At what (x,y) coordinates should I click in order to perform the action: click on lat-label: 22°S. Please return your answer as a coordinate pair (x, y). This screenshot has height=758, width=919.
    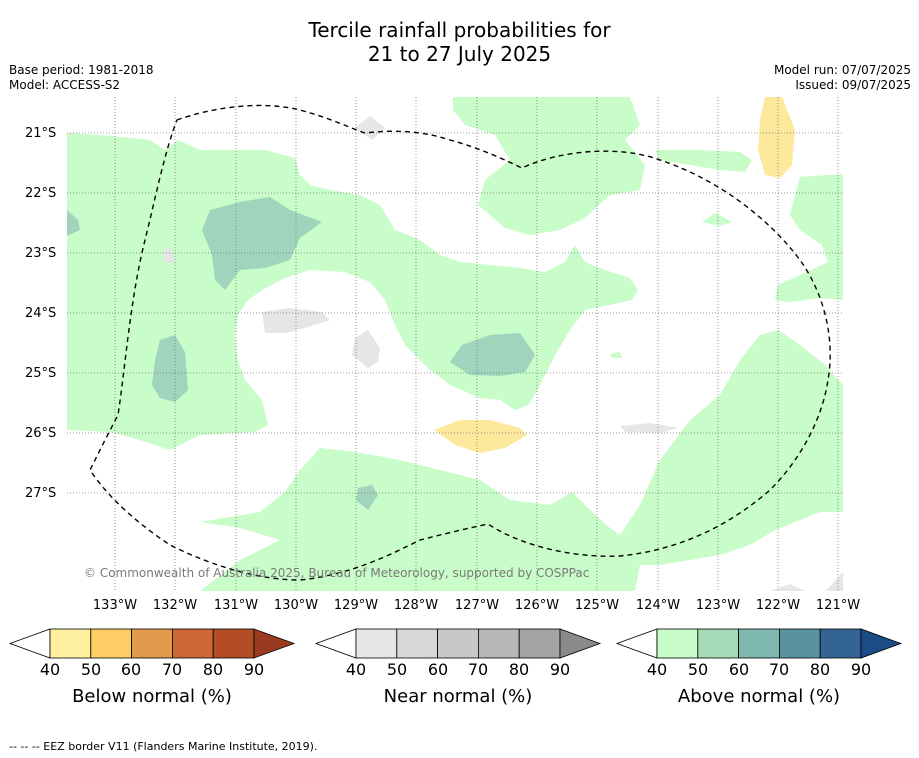
    Looking at the image, I should click on (41, 193).